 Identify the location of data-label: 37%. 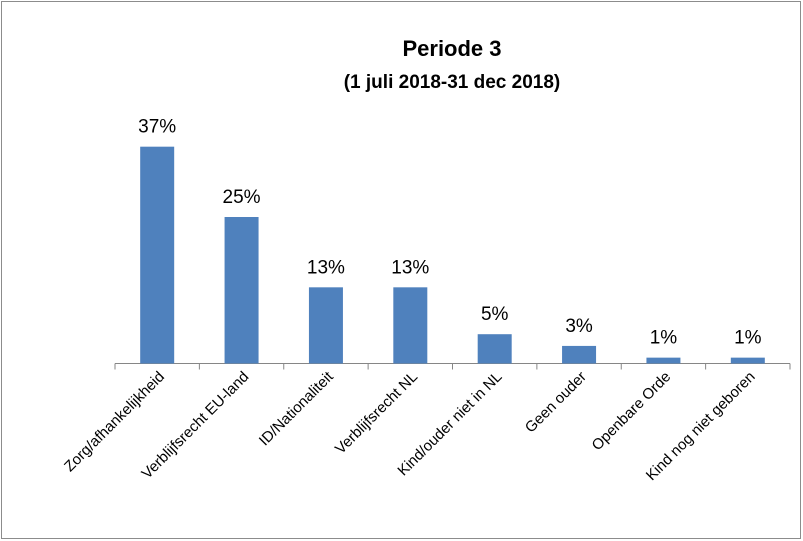
(157, 127).